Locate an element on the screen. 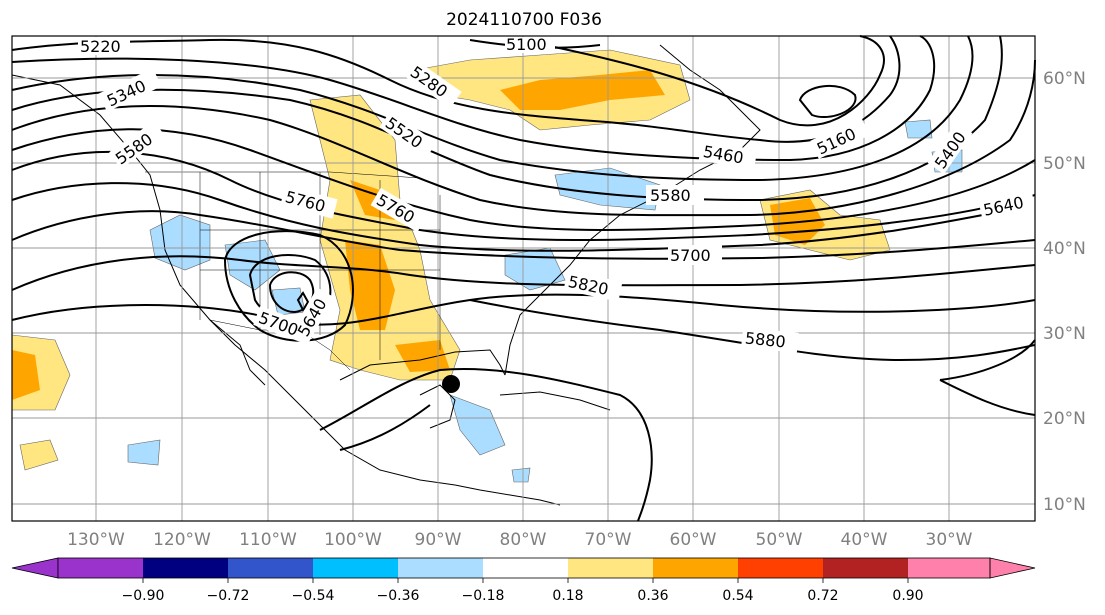 The width and height of the screenshot is (1105, 615). contour-5880-south is located at coordinates (486, 445).